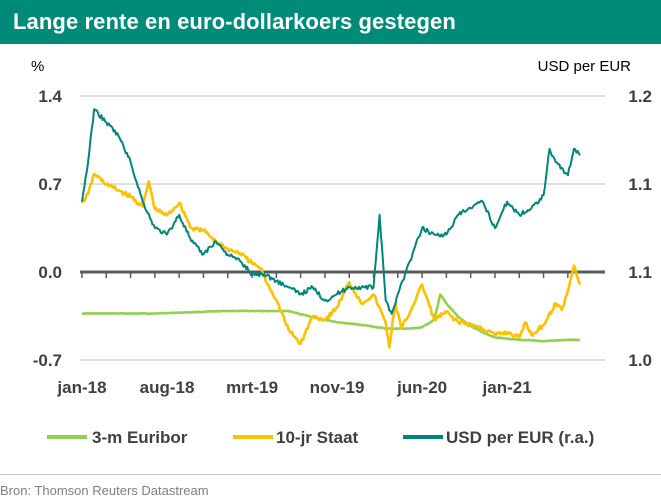 The width and height of the screenshot is (661, 502). Describe the element at coordinates (50, 96) in the screenshot. I see `left-tick-label: 1.4` at that location.